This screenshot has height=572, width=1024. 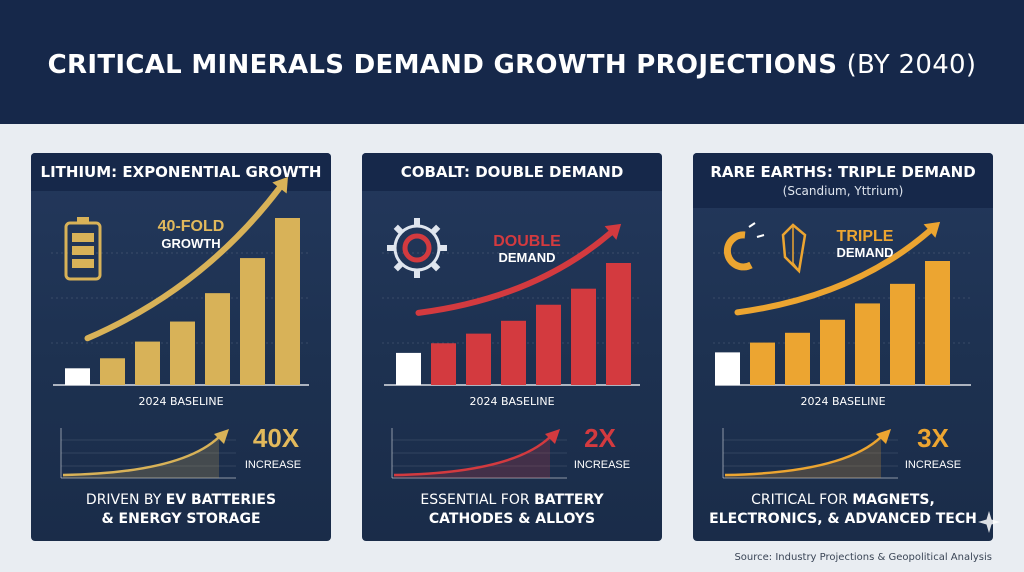 What do you see at coordinates (893, 500) in the screenshot?
I see `footer-bold: MAGNETS,` at bounding box center [893, 500].